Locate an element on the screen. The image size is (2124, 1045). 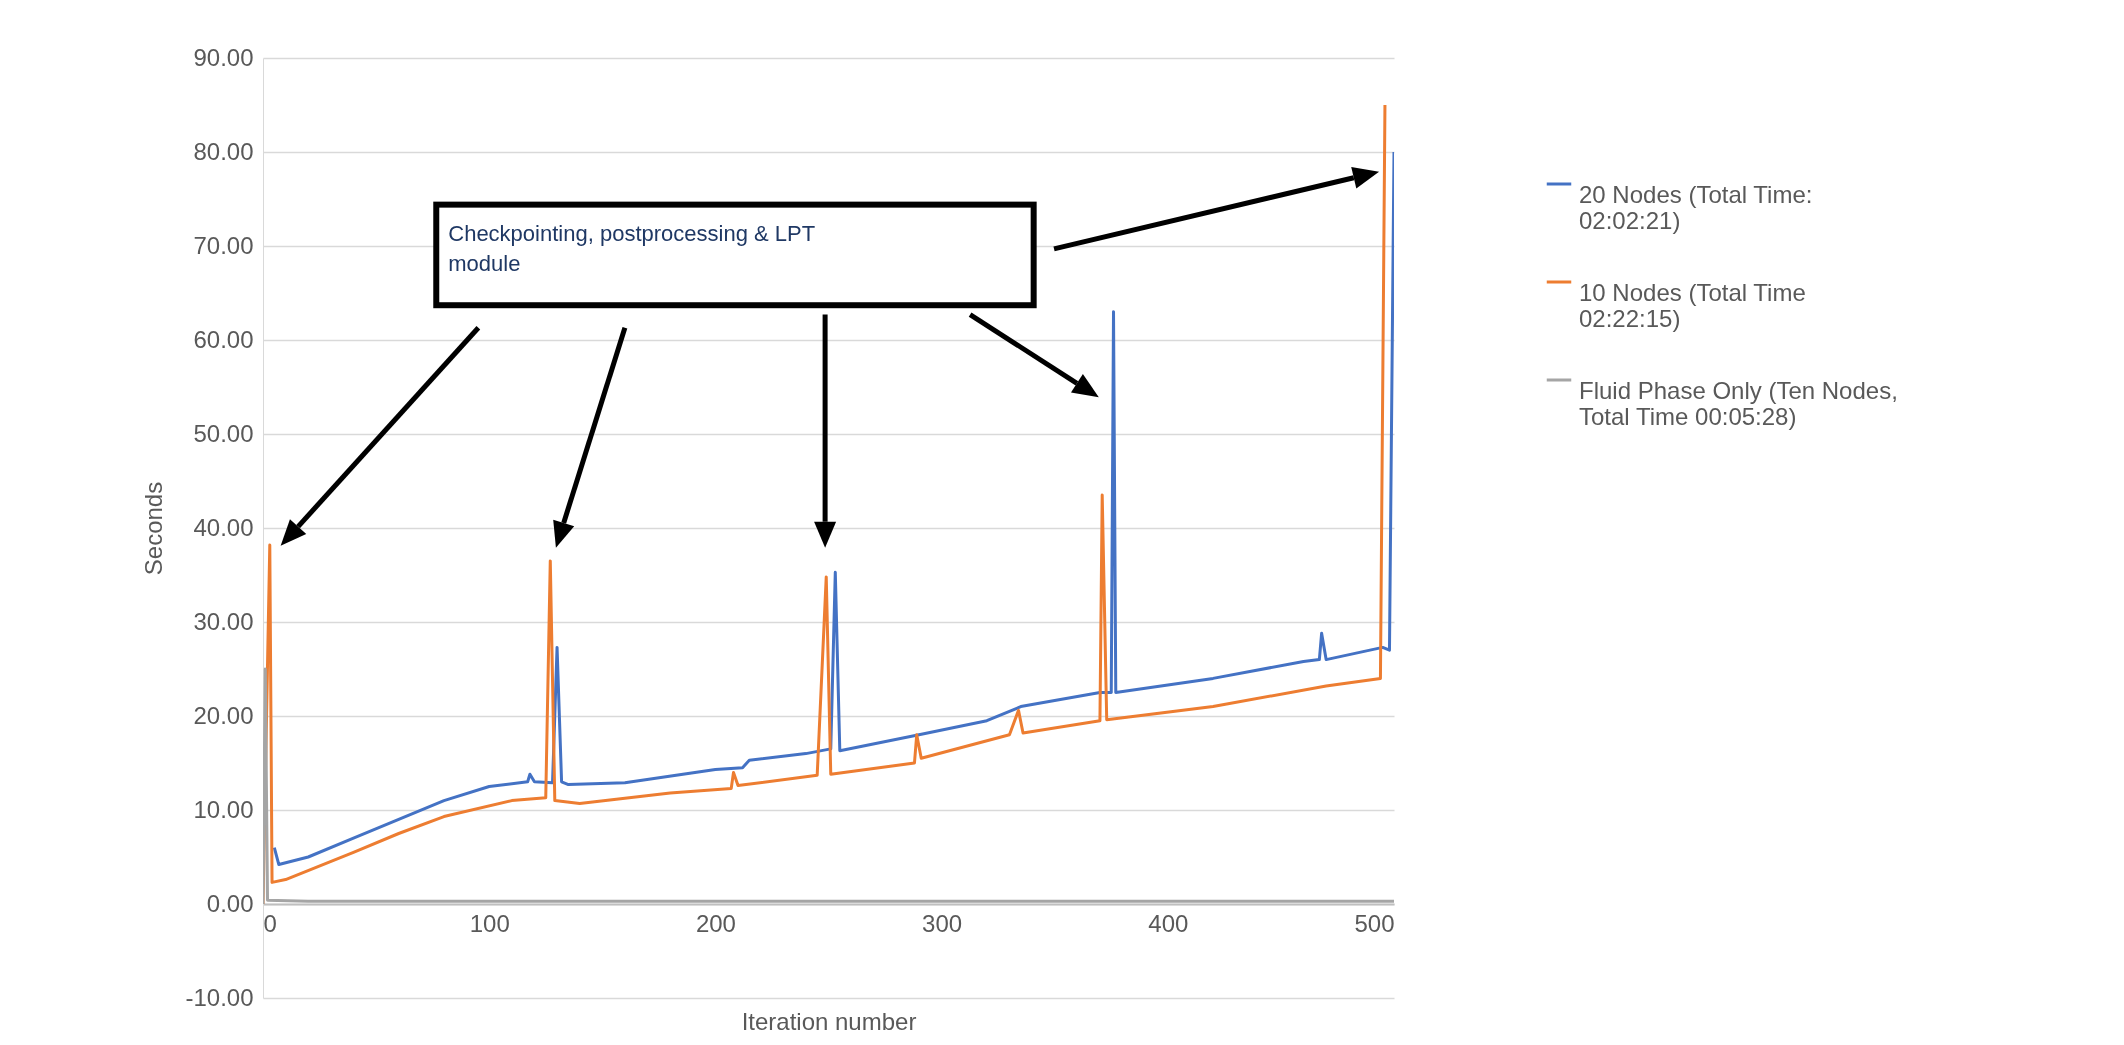
x-tick-label: 400 is located at coordinates (1168, 923).